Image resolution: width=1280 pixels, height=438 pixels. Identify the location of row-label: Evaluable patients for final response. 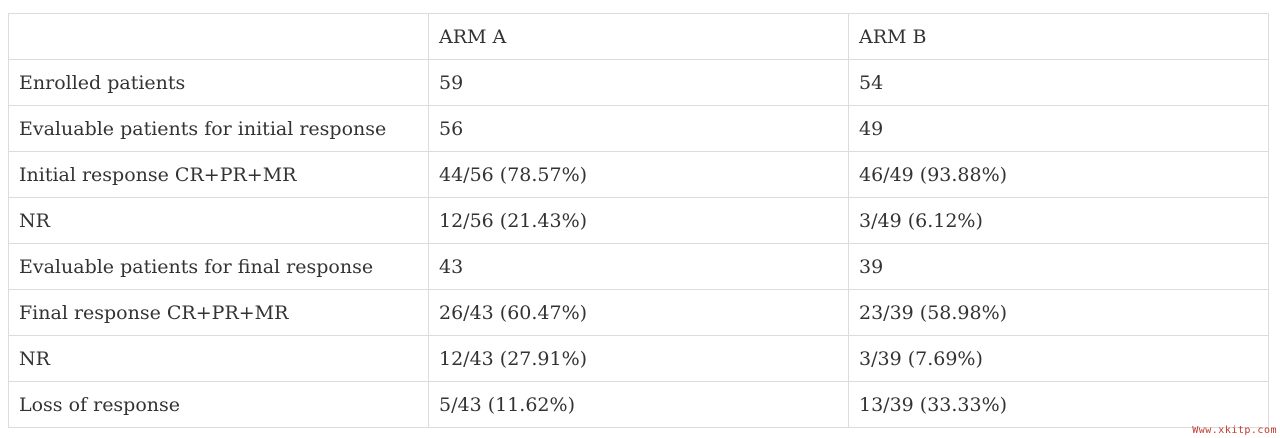
(218, 266).